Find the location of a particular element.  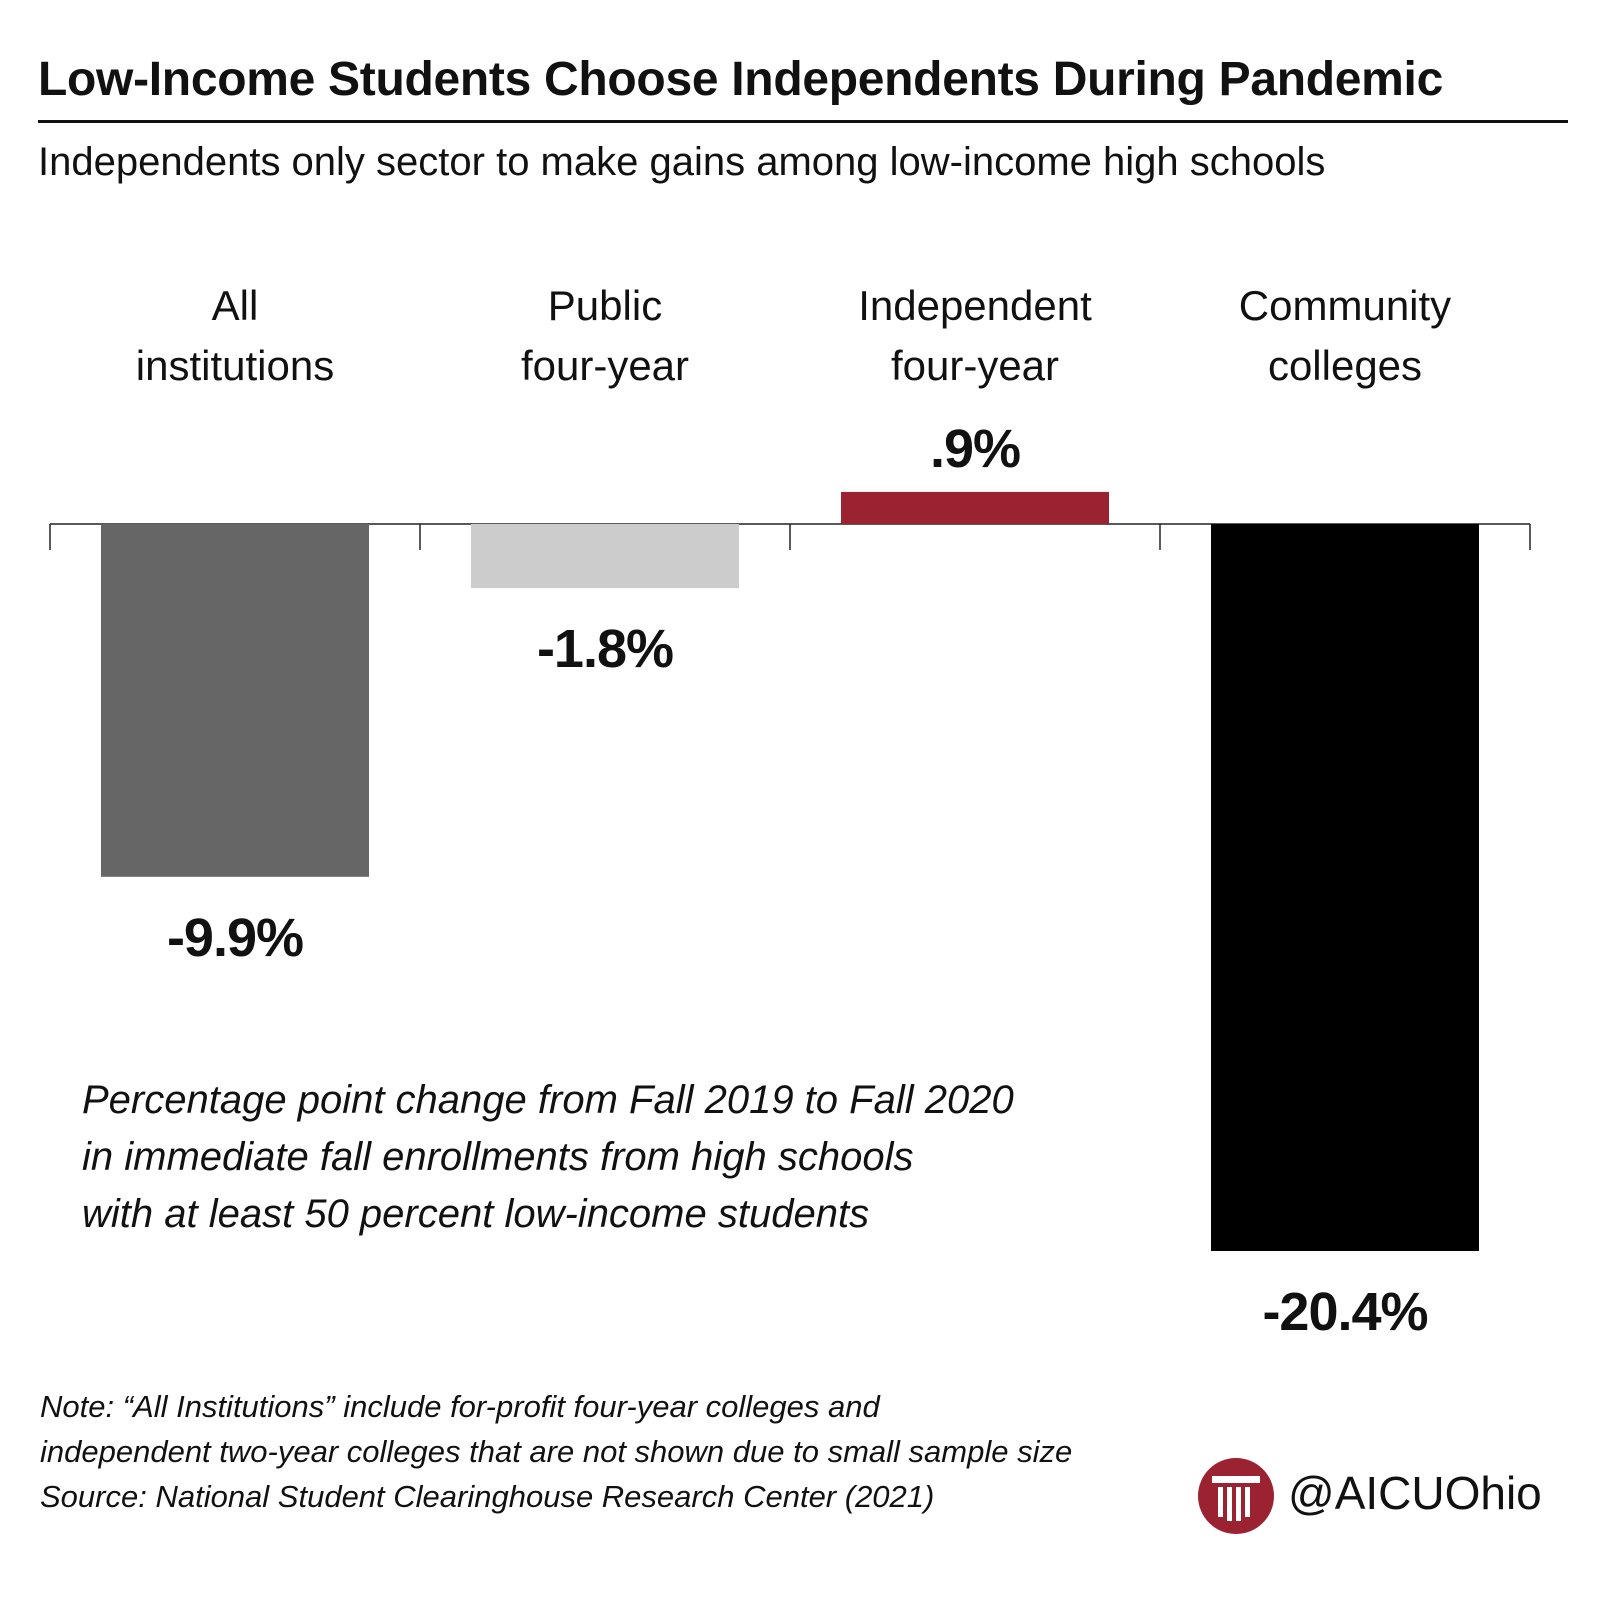

title-divider is located at coordinates (803, 121).